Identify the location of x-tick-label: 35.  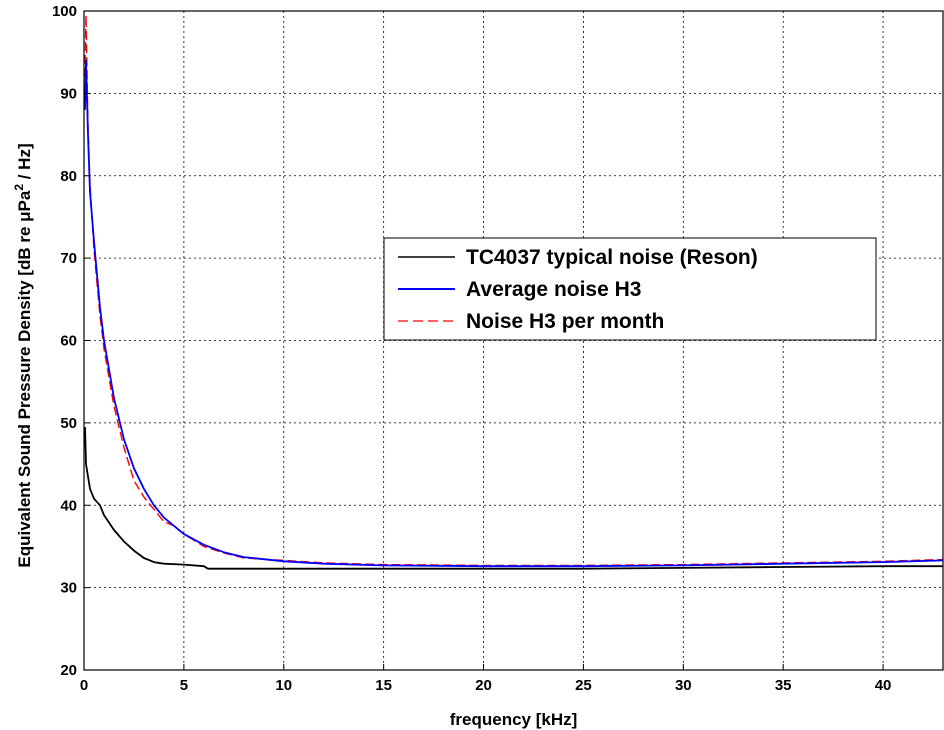
(783, 685).